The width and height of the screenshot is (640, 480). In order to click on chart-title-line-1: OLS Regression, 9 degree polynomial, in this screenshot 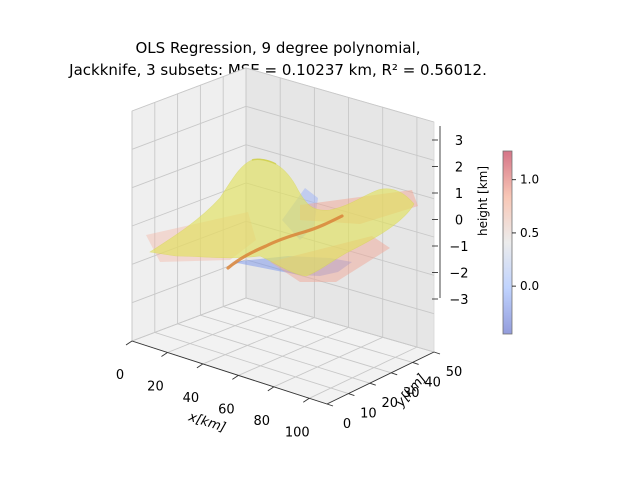, I will do `click(278, 48)`.